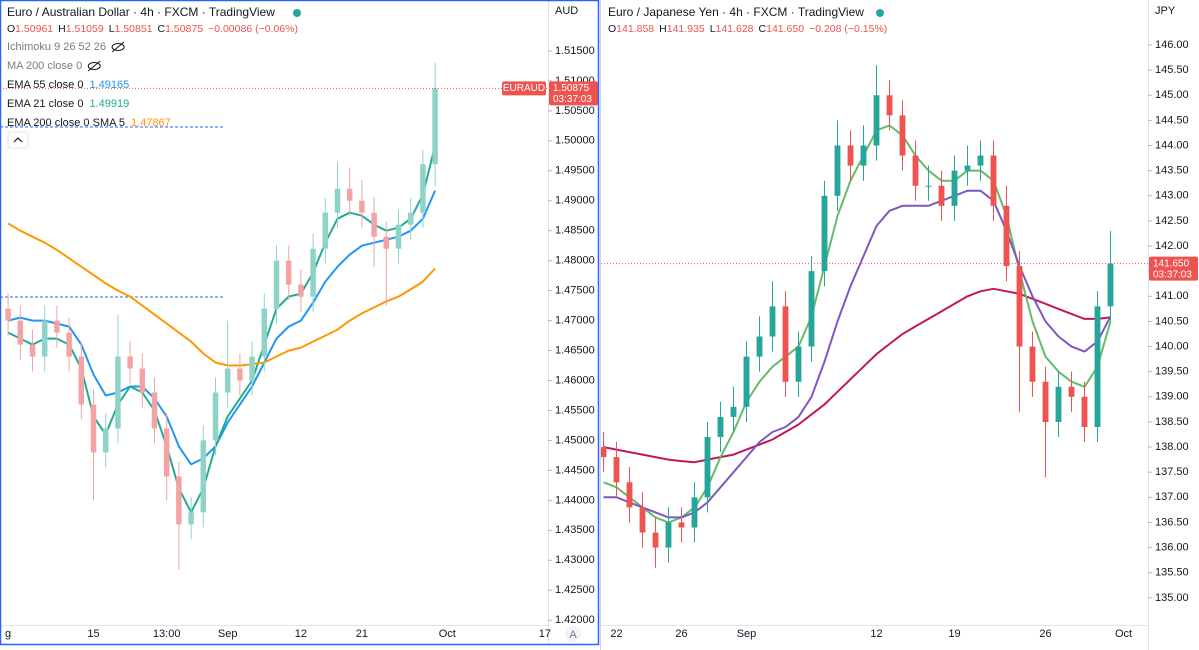  I want to click on collapse-legend-button, so click(18, 140).